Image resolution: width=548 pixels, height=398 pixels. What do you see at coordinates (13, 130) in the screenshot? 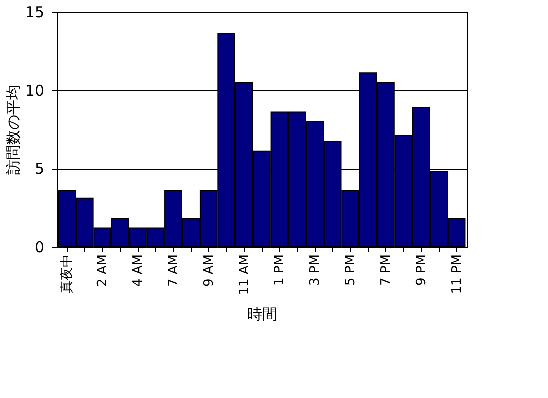
I see `y-axis-title: 訪問数の平均` at bounding box center [13, 130].